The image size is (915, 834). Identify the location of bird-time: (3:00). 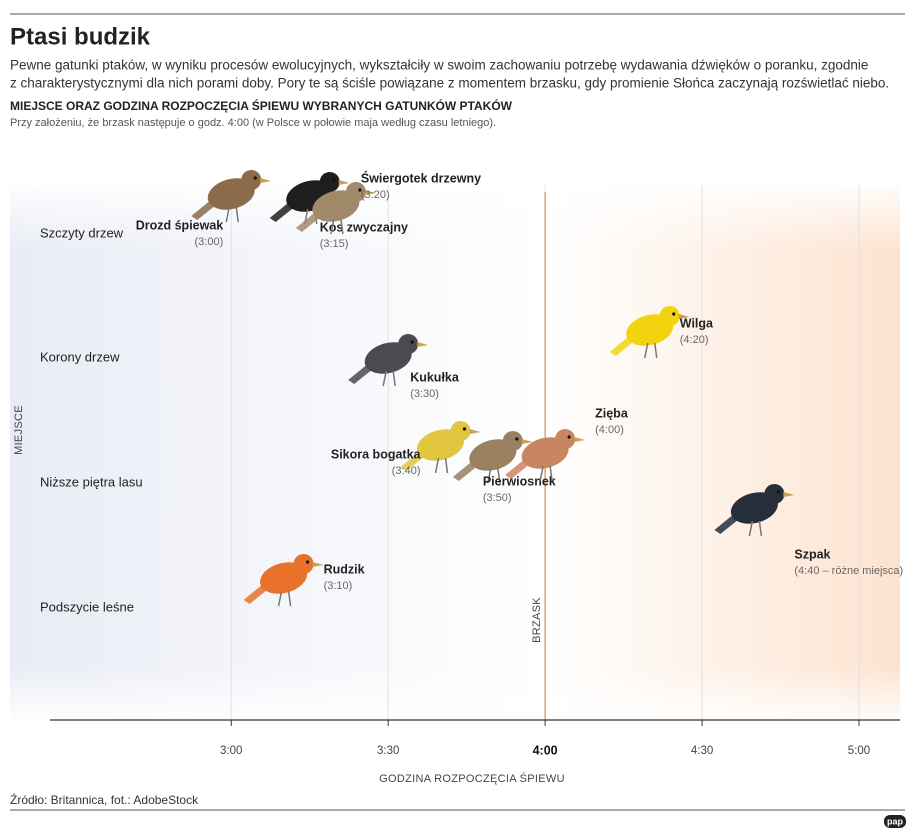
(209, 242).